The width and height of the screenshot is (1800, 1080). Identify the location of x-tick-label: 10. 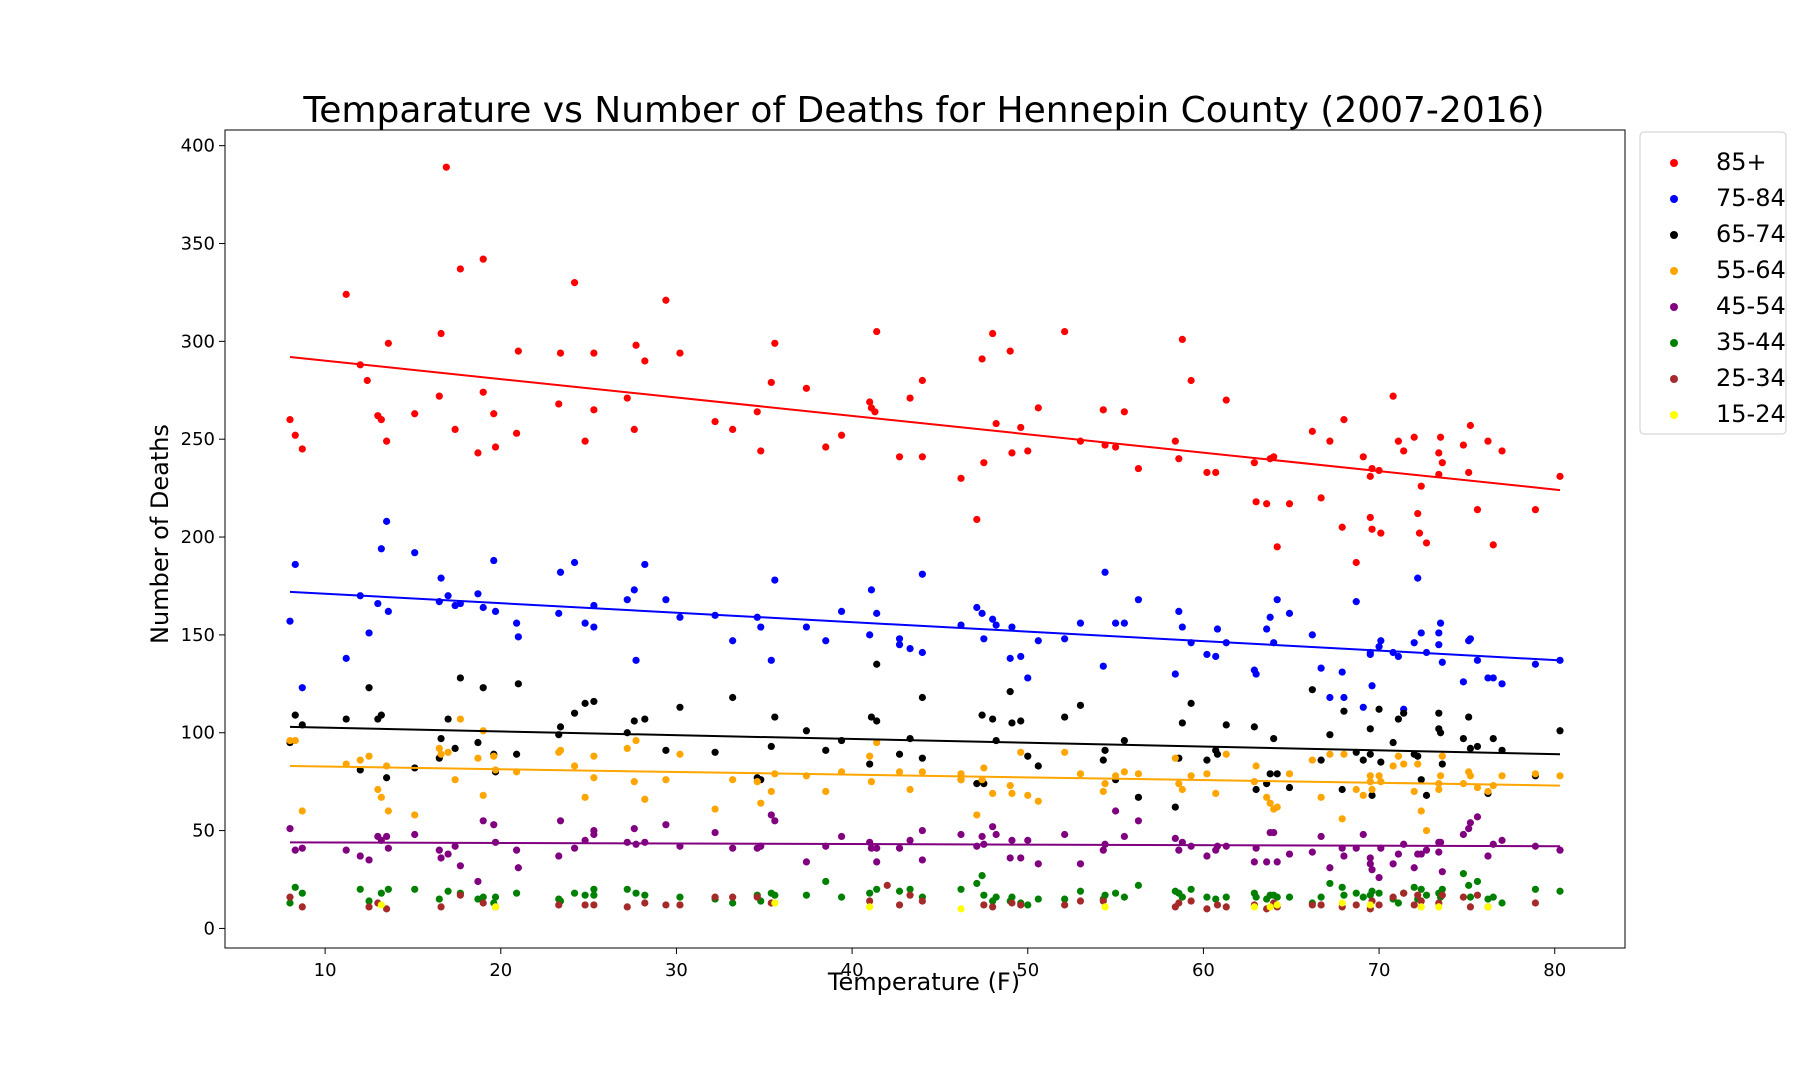
(325, 970).